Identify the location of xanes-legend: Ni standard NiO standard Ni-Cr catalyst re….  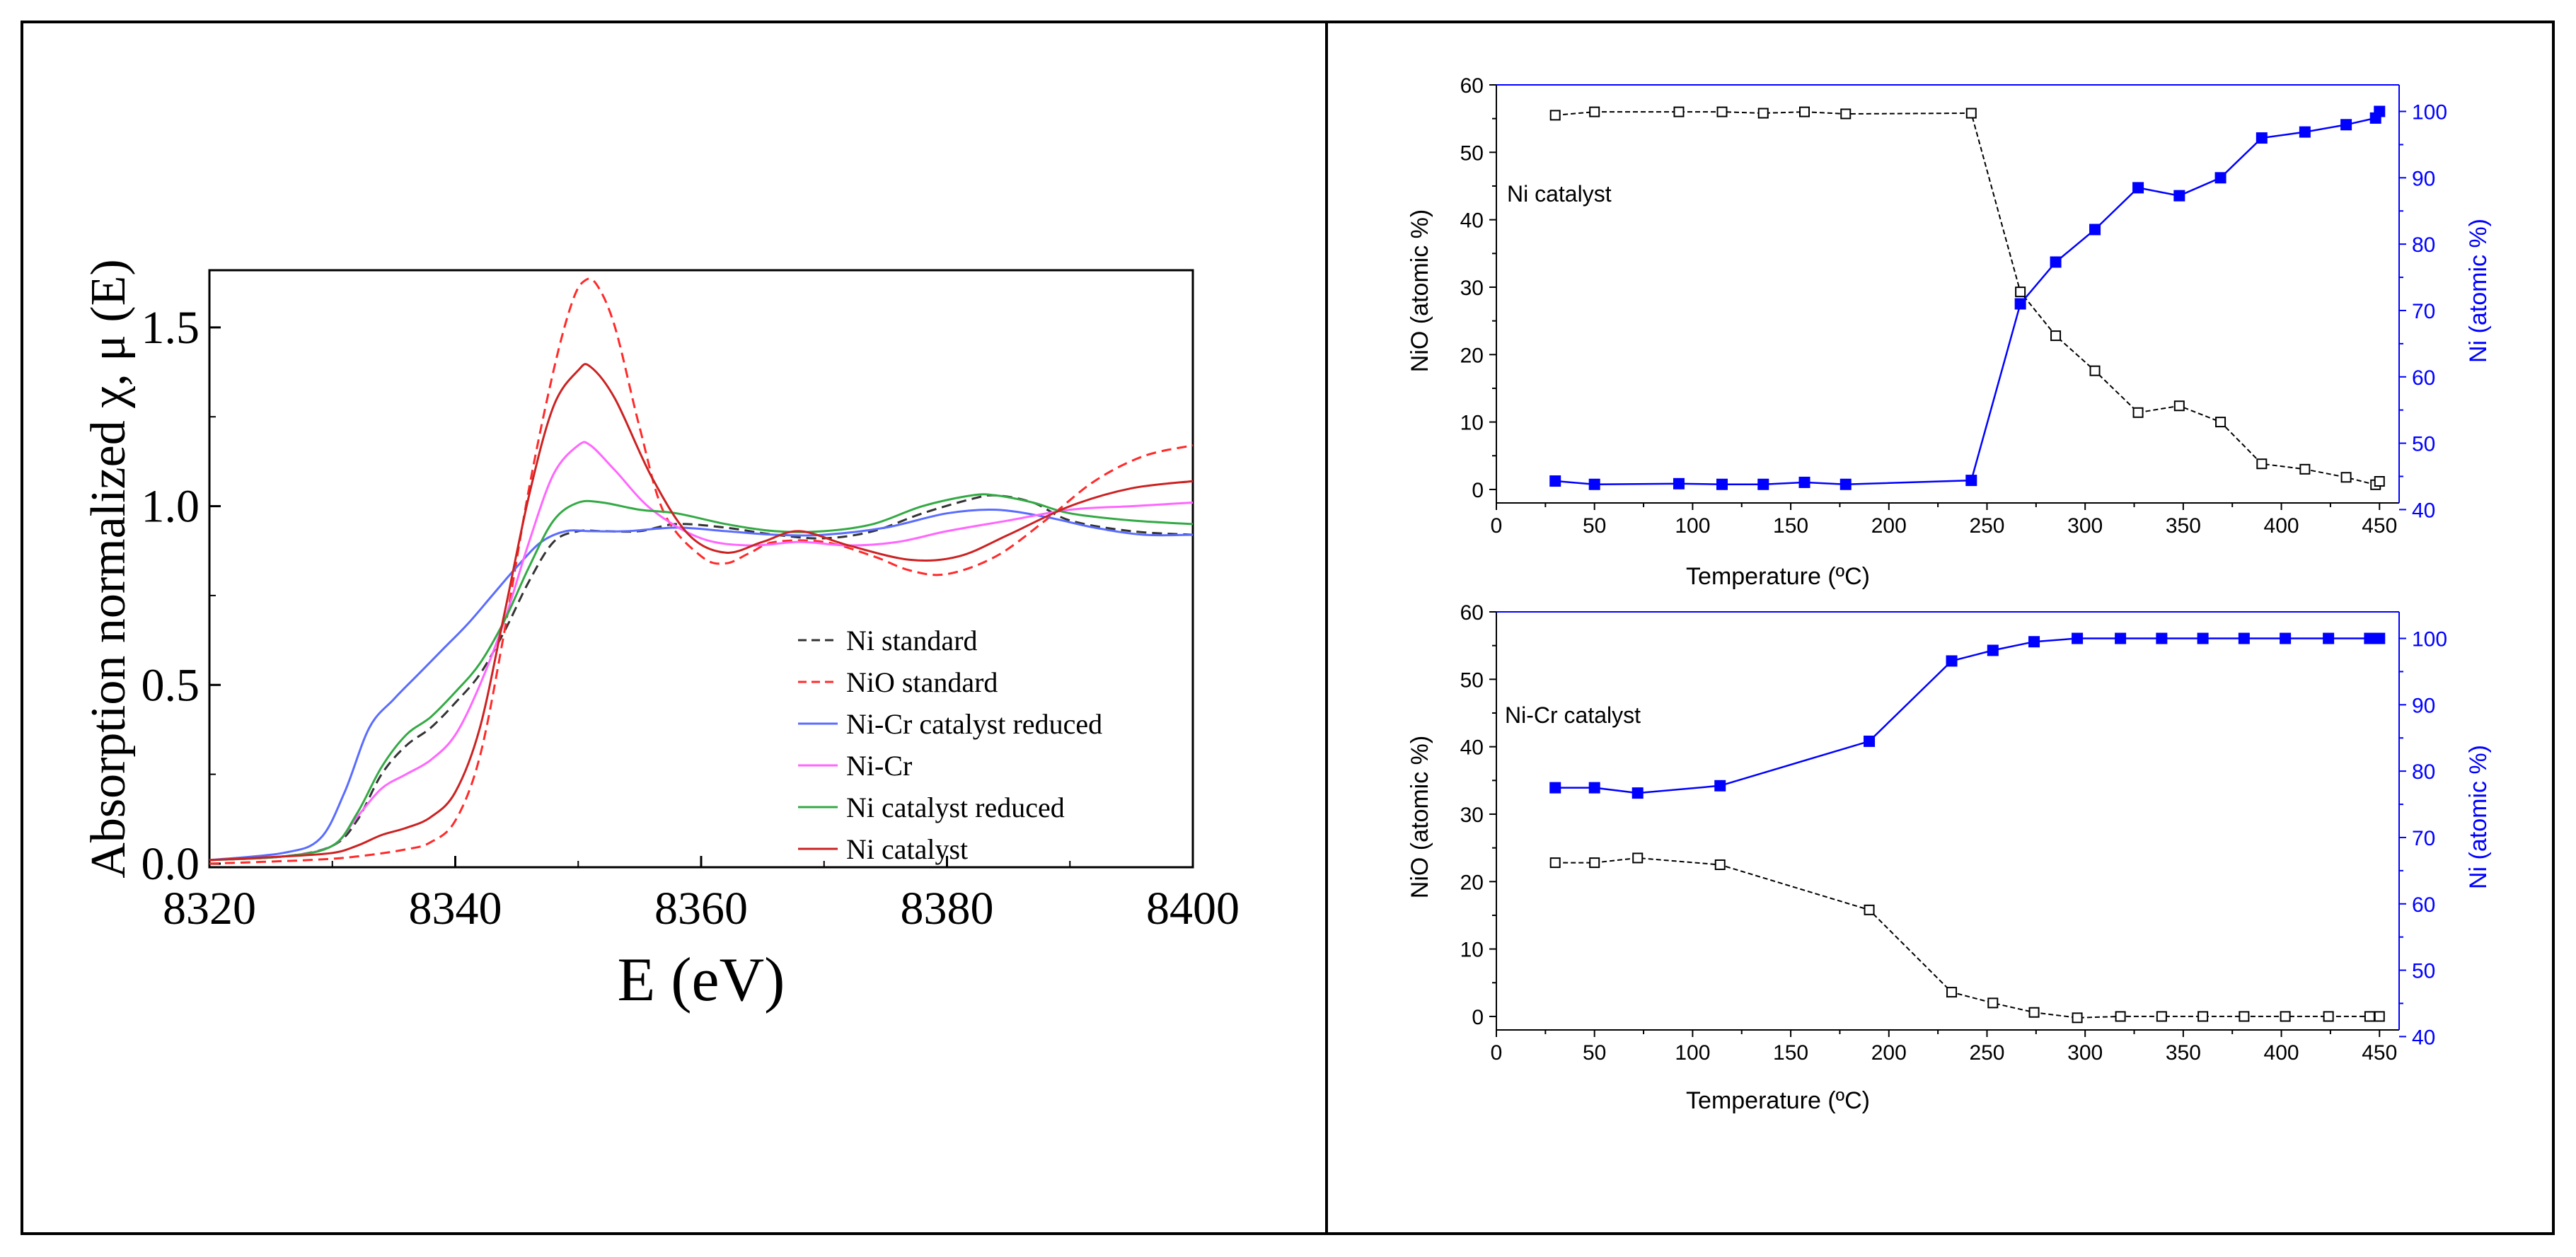
(950, 745).